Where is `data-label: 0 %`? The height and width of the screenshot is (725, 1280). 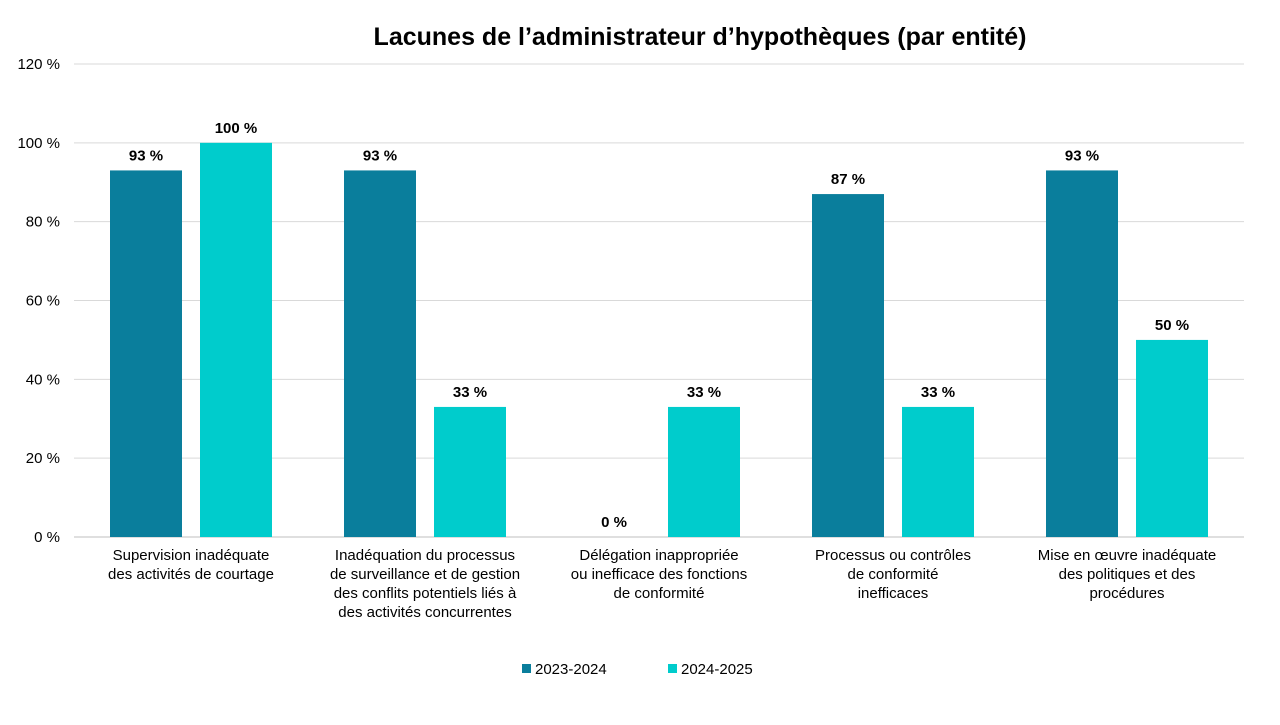
data-label: 0 % is located at coordinates (614, 522).